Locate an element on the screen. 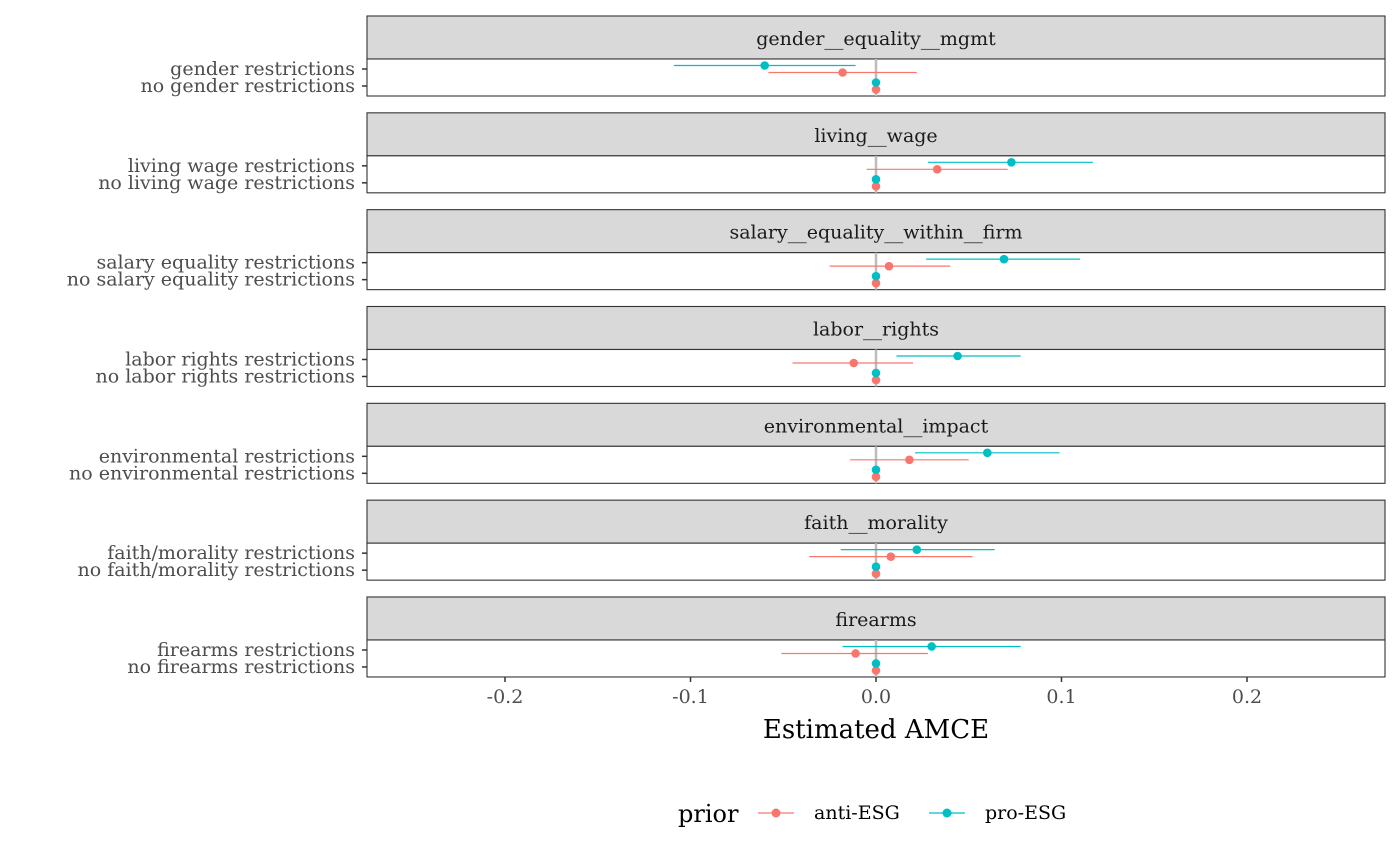 This screenshot has width=1400, height=865. y-tick-label: gender restrictions is located at coordinates (262, 69).